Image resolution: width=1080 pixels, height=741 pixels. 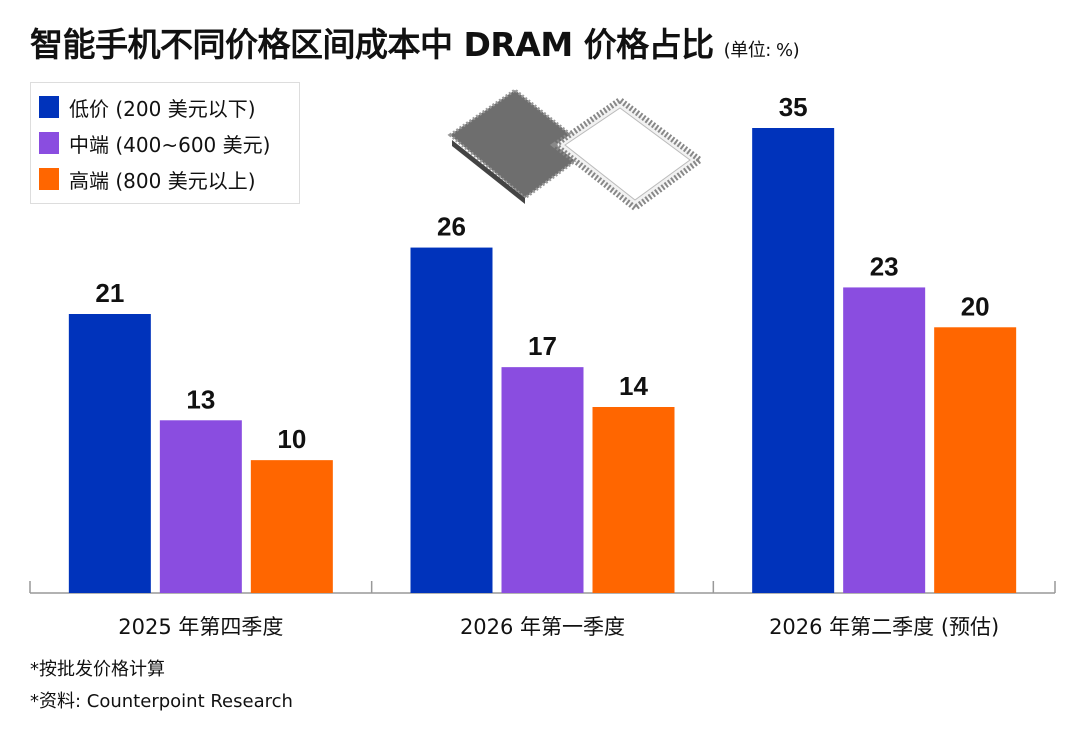 I want to click on data-label: 13, so click(x=200, y=399).